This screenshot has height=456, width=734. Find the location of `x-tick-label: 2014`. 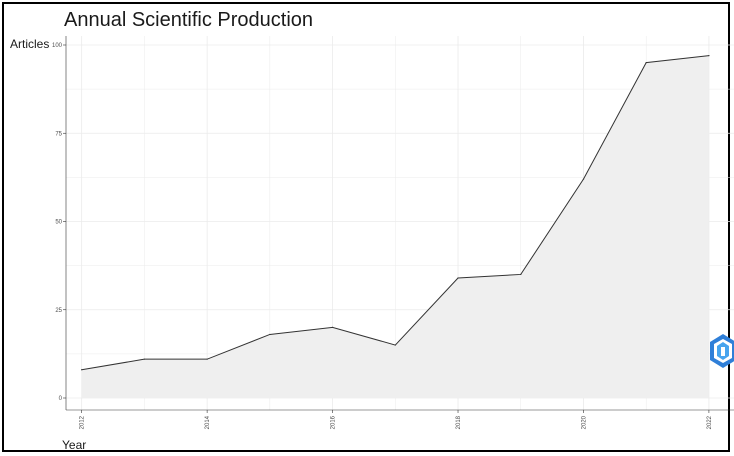

x-tick-label: 2014 is located at coordinates (208, 422).